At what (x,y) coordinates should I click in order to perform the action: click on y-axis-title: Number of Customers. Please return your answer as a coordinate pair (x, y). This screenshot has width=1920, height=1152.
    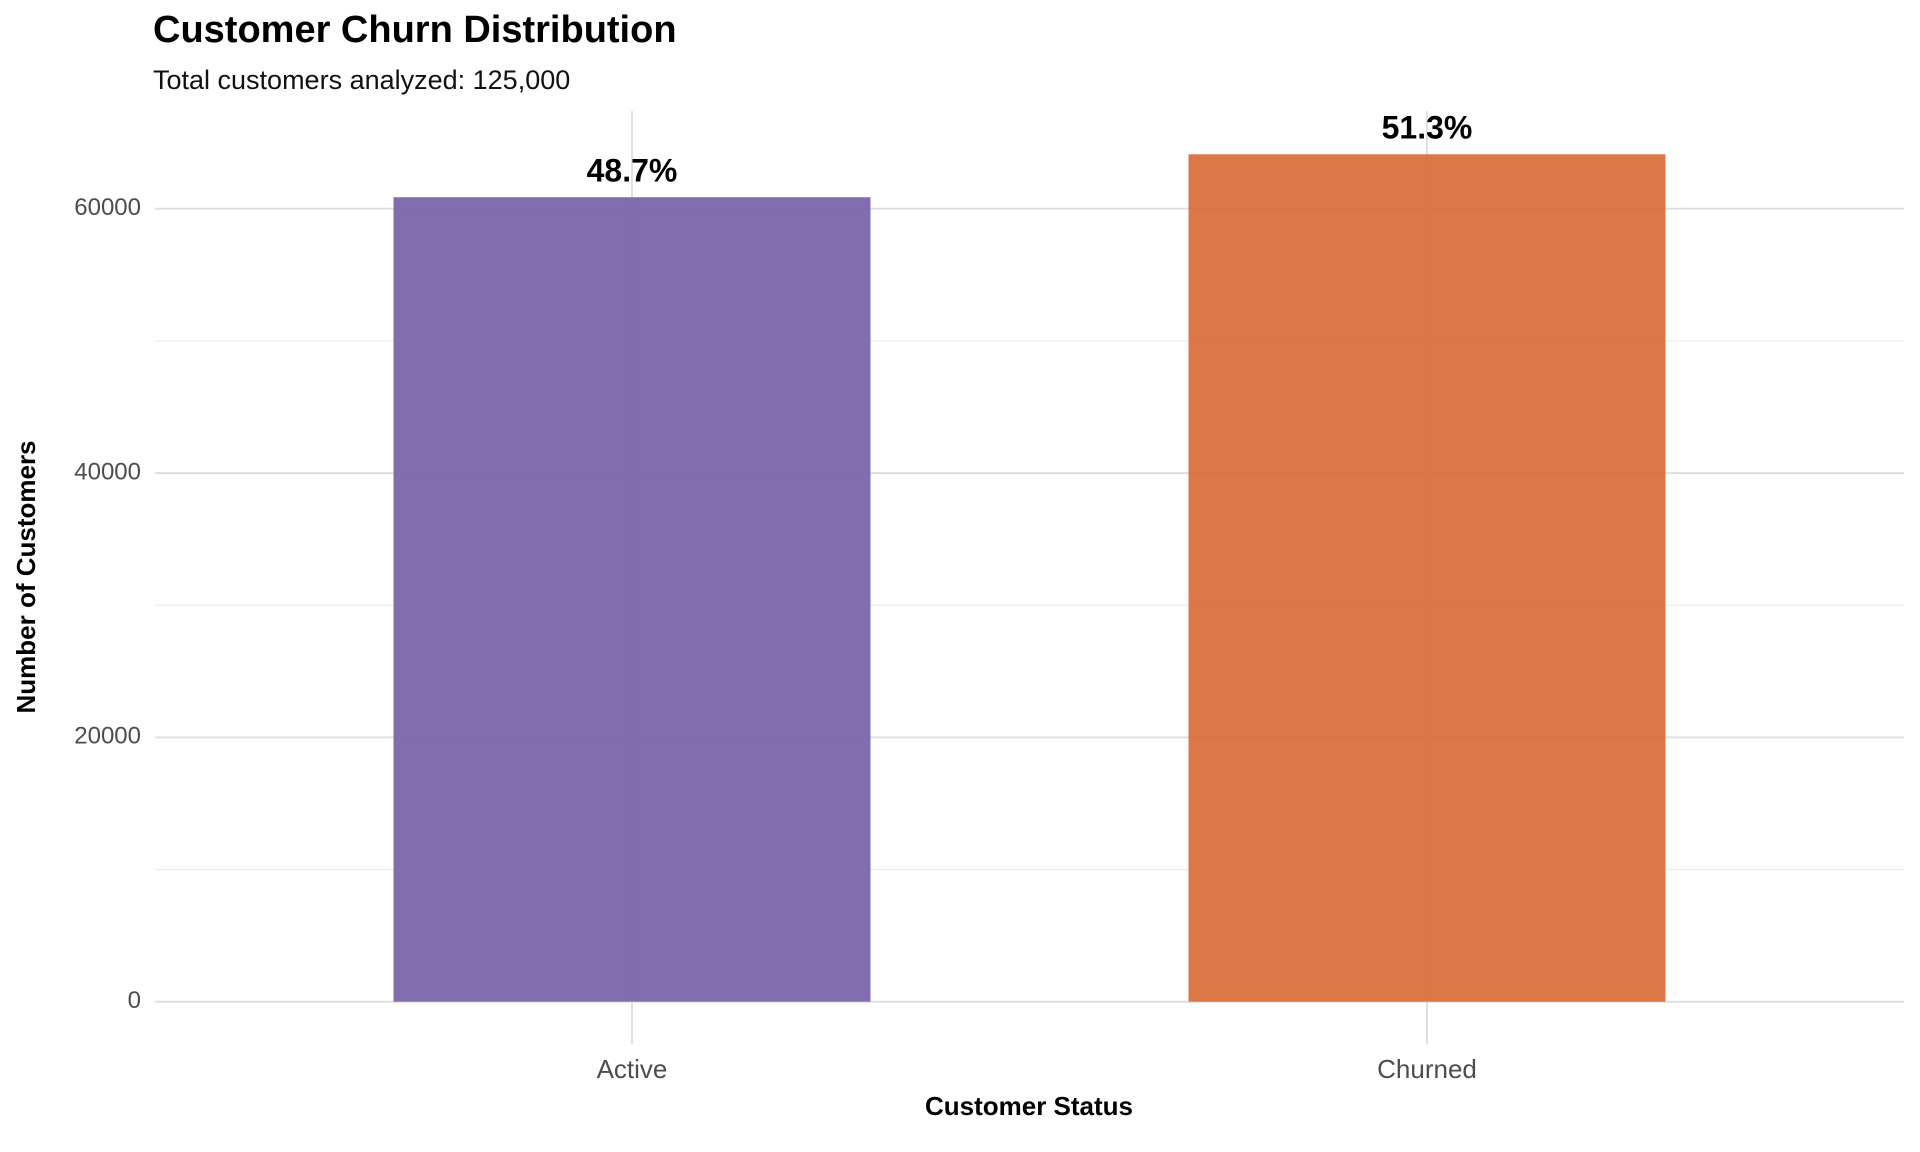
    Looking at the image, I should click on (26, 576).